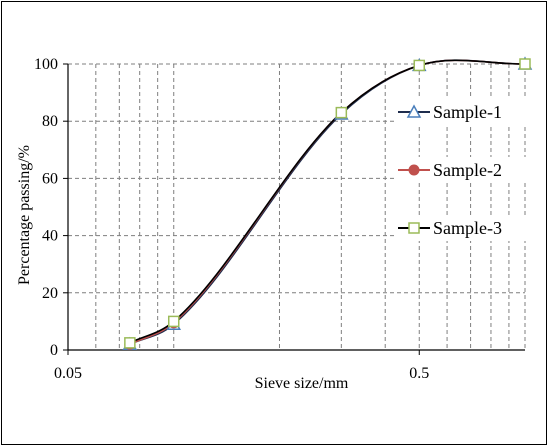 The height and width of the screenshot is (448, 550). What do you see at coordinates (467, 170) in the screenshot?
I see `legend-label: Sample-2` at bounding box center [467, 170].